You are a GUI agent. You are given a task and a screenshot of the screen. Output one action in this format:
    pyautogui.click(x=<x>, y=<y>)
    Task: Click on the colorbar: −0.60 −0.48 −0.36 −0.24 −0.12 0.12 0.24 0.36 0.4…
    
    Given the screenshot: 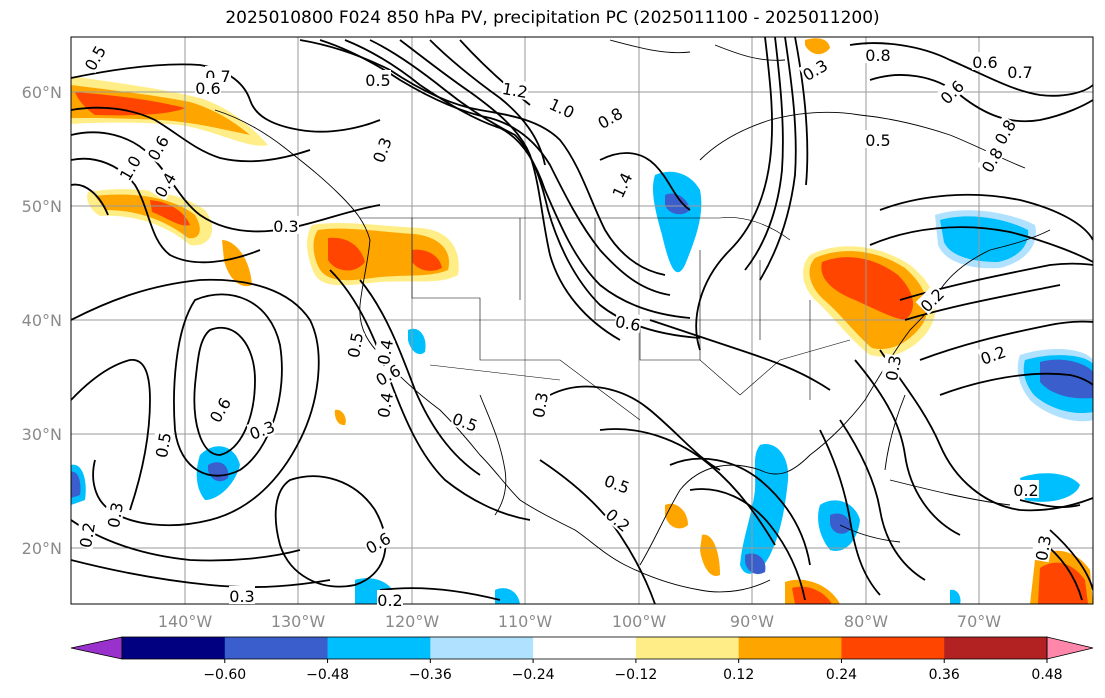 What is the action you would take?
    pyautogui.click(x=582, y=659)
    